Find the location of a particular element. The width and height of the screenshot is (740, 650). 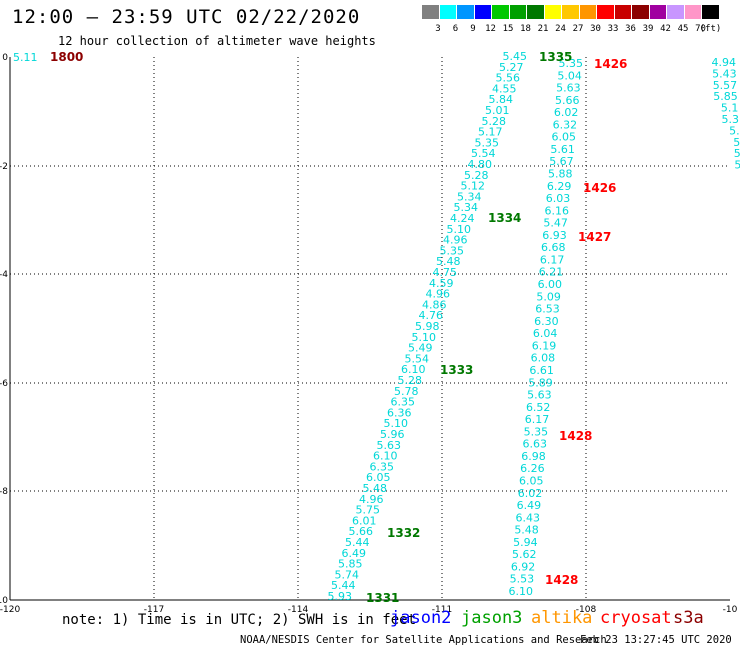

swh-value: 5. is located at coordinates (734, 130).